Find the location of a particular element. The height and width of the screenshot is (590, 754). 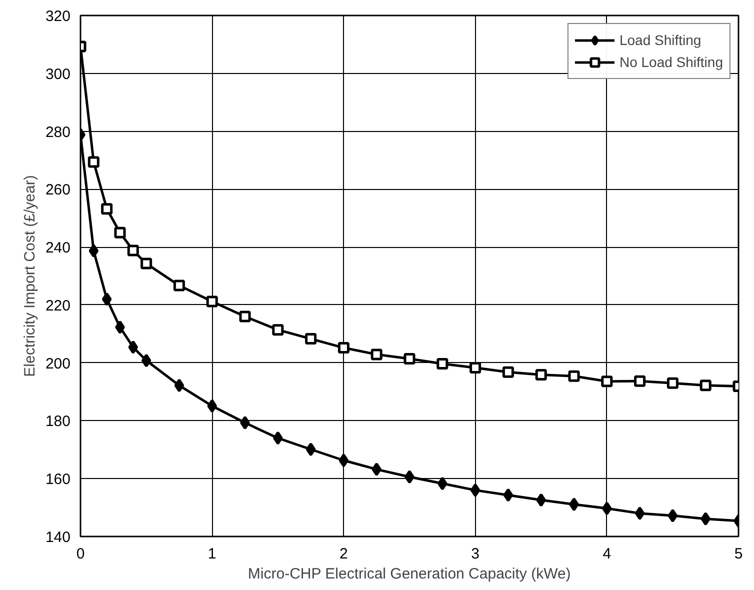

x-tick-label: 3 is located at coordinates (475, 554).